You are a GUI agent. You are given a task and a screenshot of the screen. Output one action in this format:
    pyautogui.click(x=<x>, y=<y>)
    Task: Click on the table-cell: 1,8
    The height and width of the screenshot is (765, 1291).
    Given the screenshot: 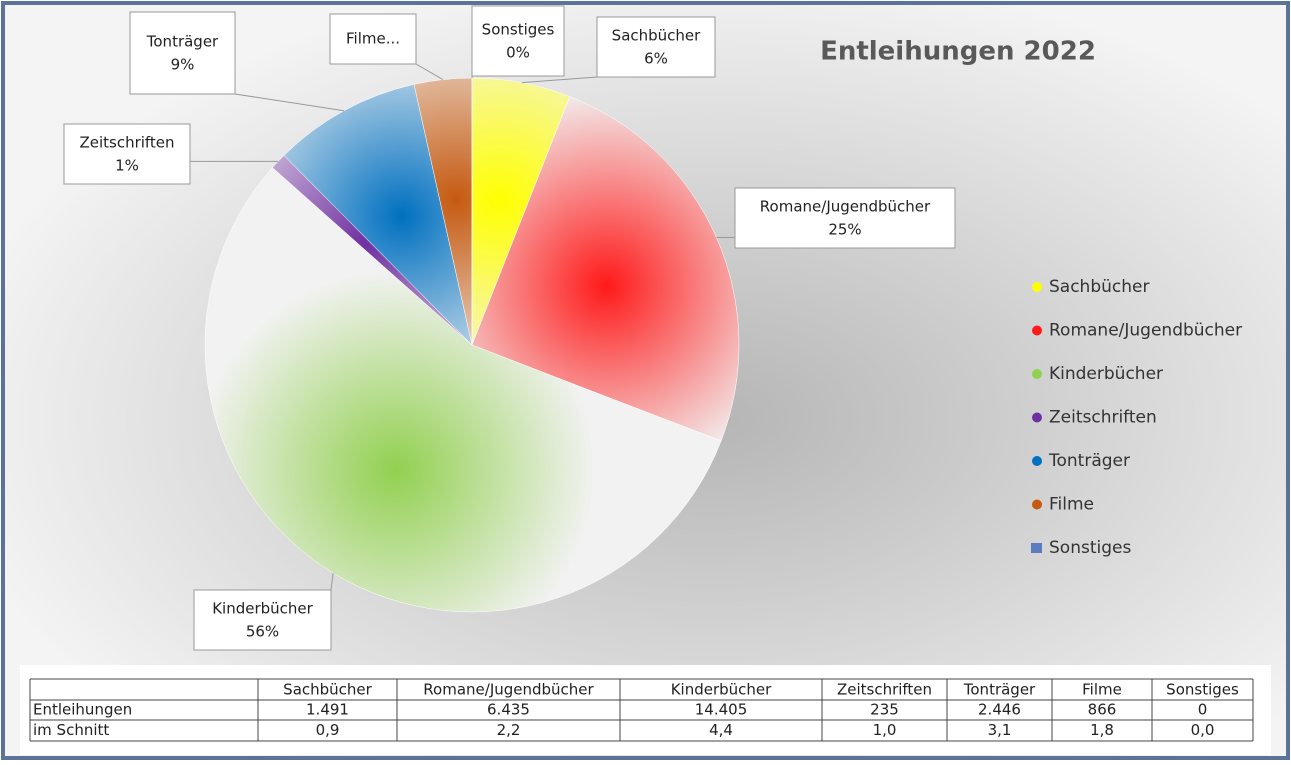 What is the action you would take?
    pyautogui.click(x=1102, y=730)
    